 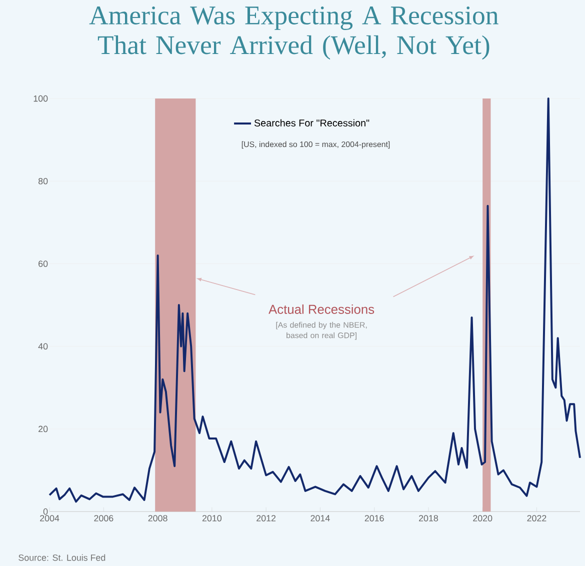 What do you see at coordinates (321, 309) in the screenshot?
I see `band-label: Actual Recessions` at bounding box center [321, 309].